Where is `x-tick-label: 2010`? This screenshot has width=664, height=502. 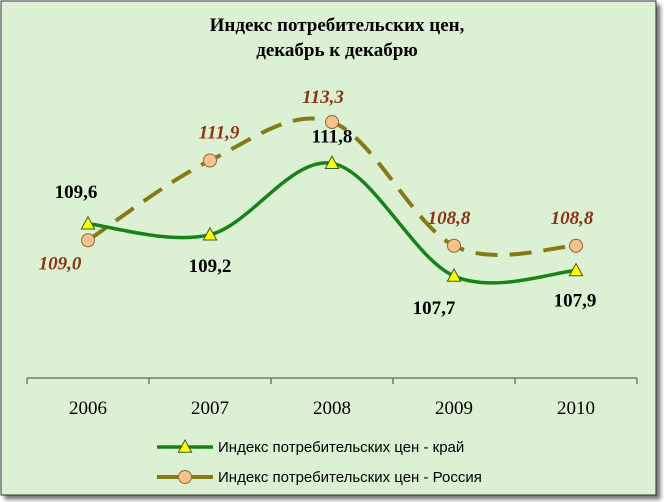 x-tick-label: 2010 is located at coordinates (576, 408).